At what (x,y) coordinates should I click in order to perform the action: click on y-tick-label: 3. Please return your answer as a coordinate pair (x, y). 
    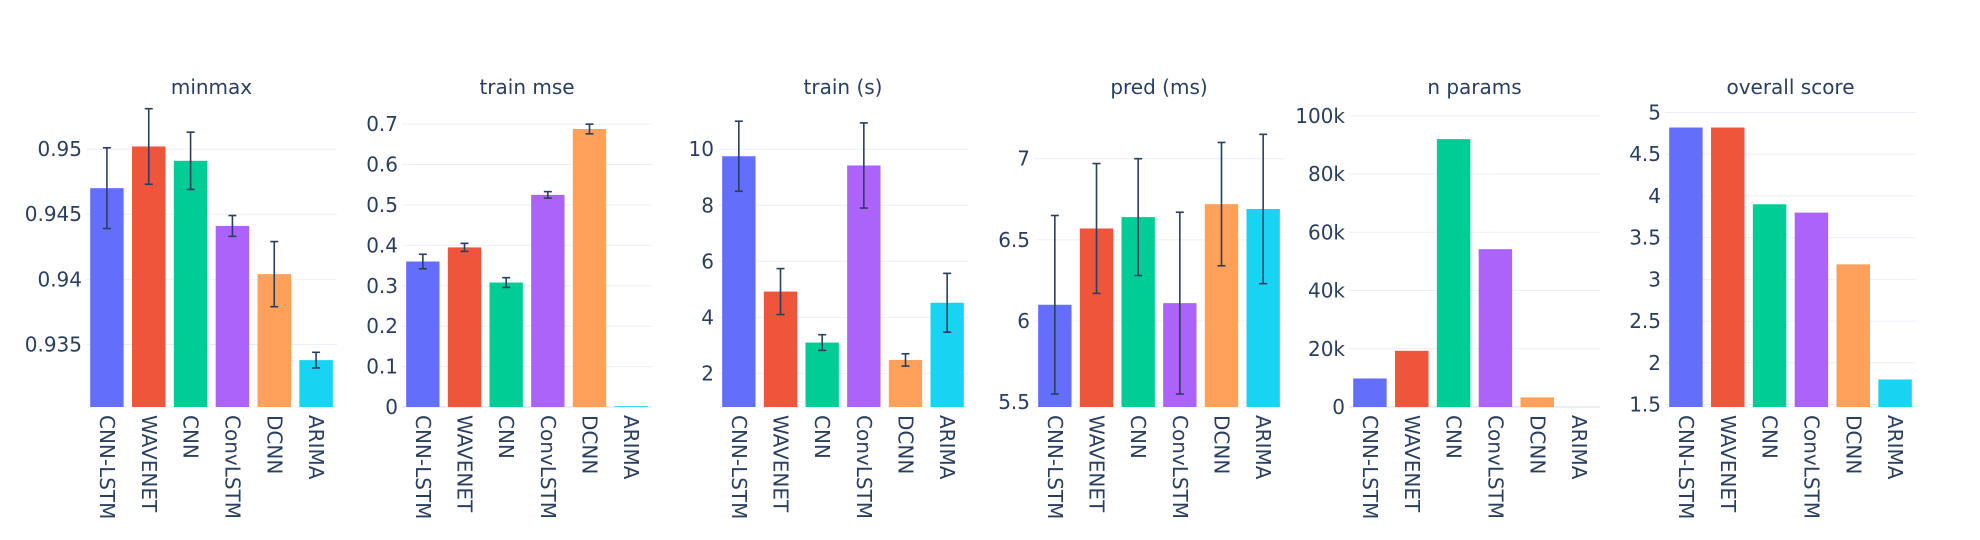
    Looking at the image, I should click on (1654, 279).